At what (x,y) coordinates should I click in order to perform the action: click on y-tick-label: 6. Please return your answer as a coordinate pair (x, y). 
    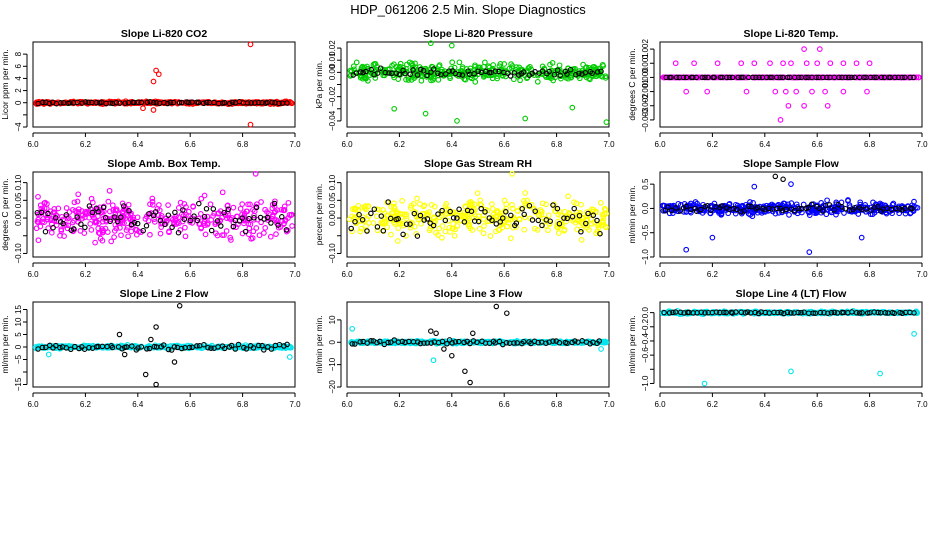
    Looking at the image, I should click on (18, 66).